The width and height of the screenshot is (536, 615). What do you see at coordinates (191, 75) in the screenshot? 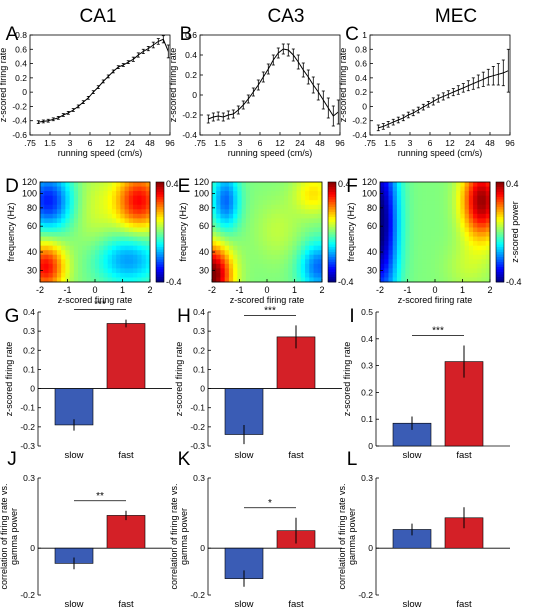
I see `y-tick-label: 0.2` at bounding box center [191, 75].